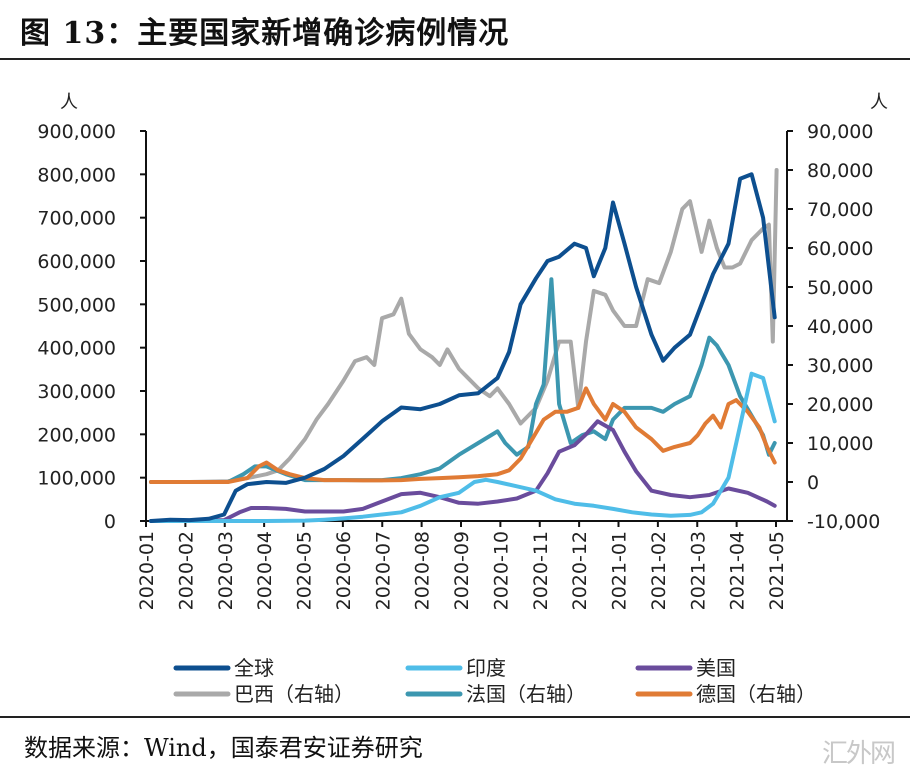  I want to click on left-axis-tick-label: 800,000, so click(76, 175).